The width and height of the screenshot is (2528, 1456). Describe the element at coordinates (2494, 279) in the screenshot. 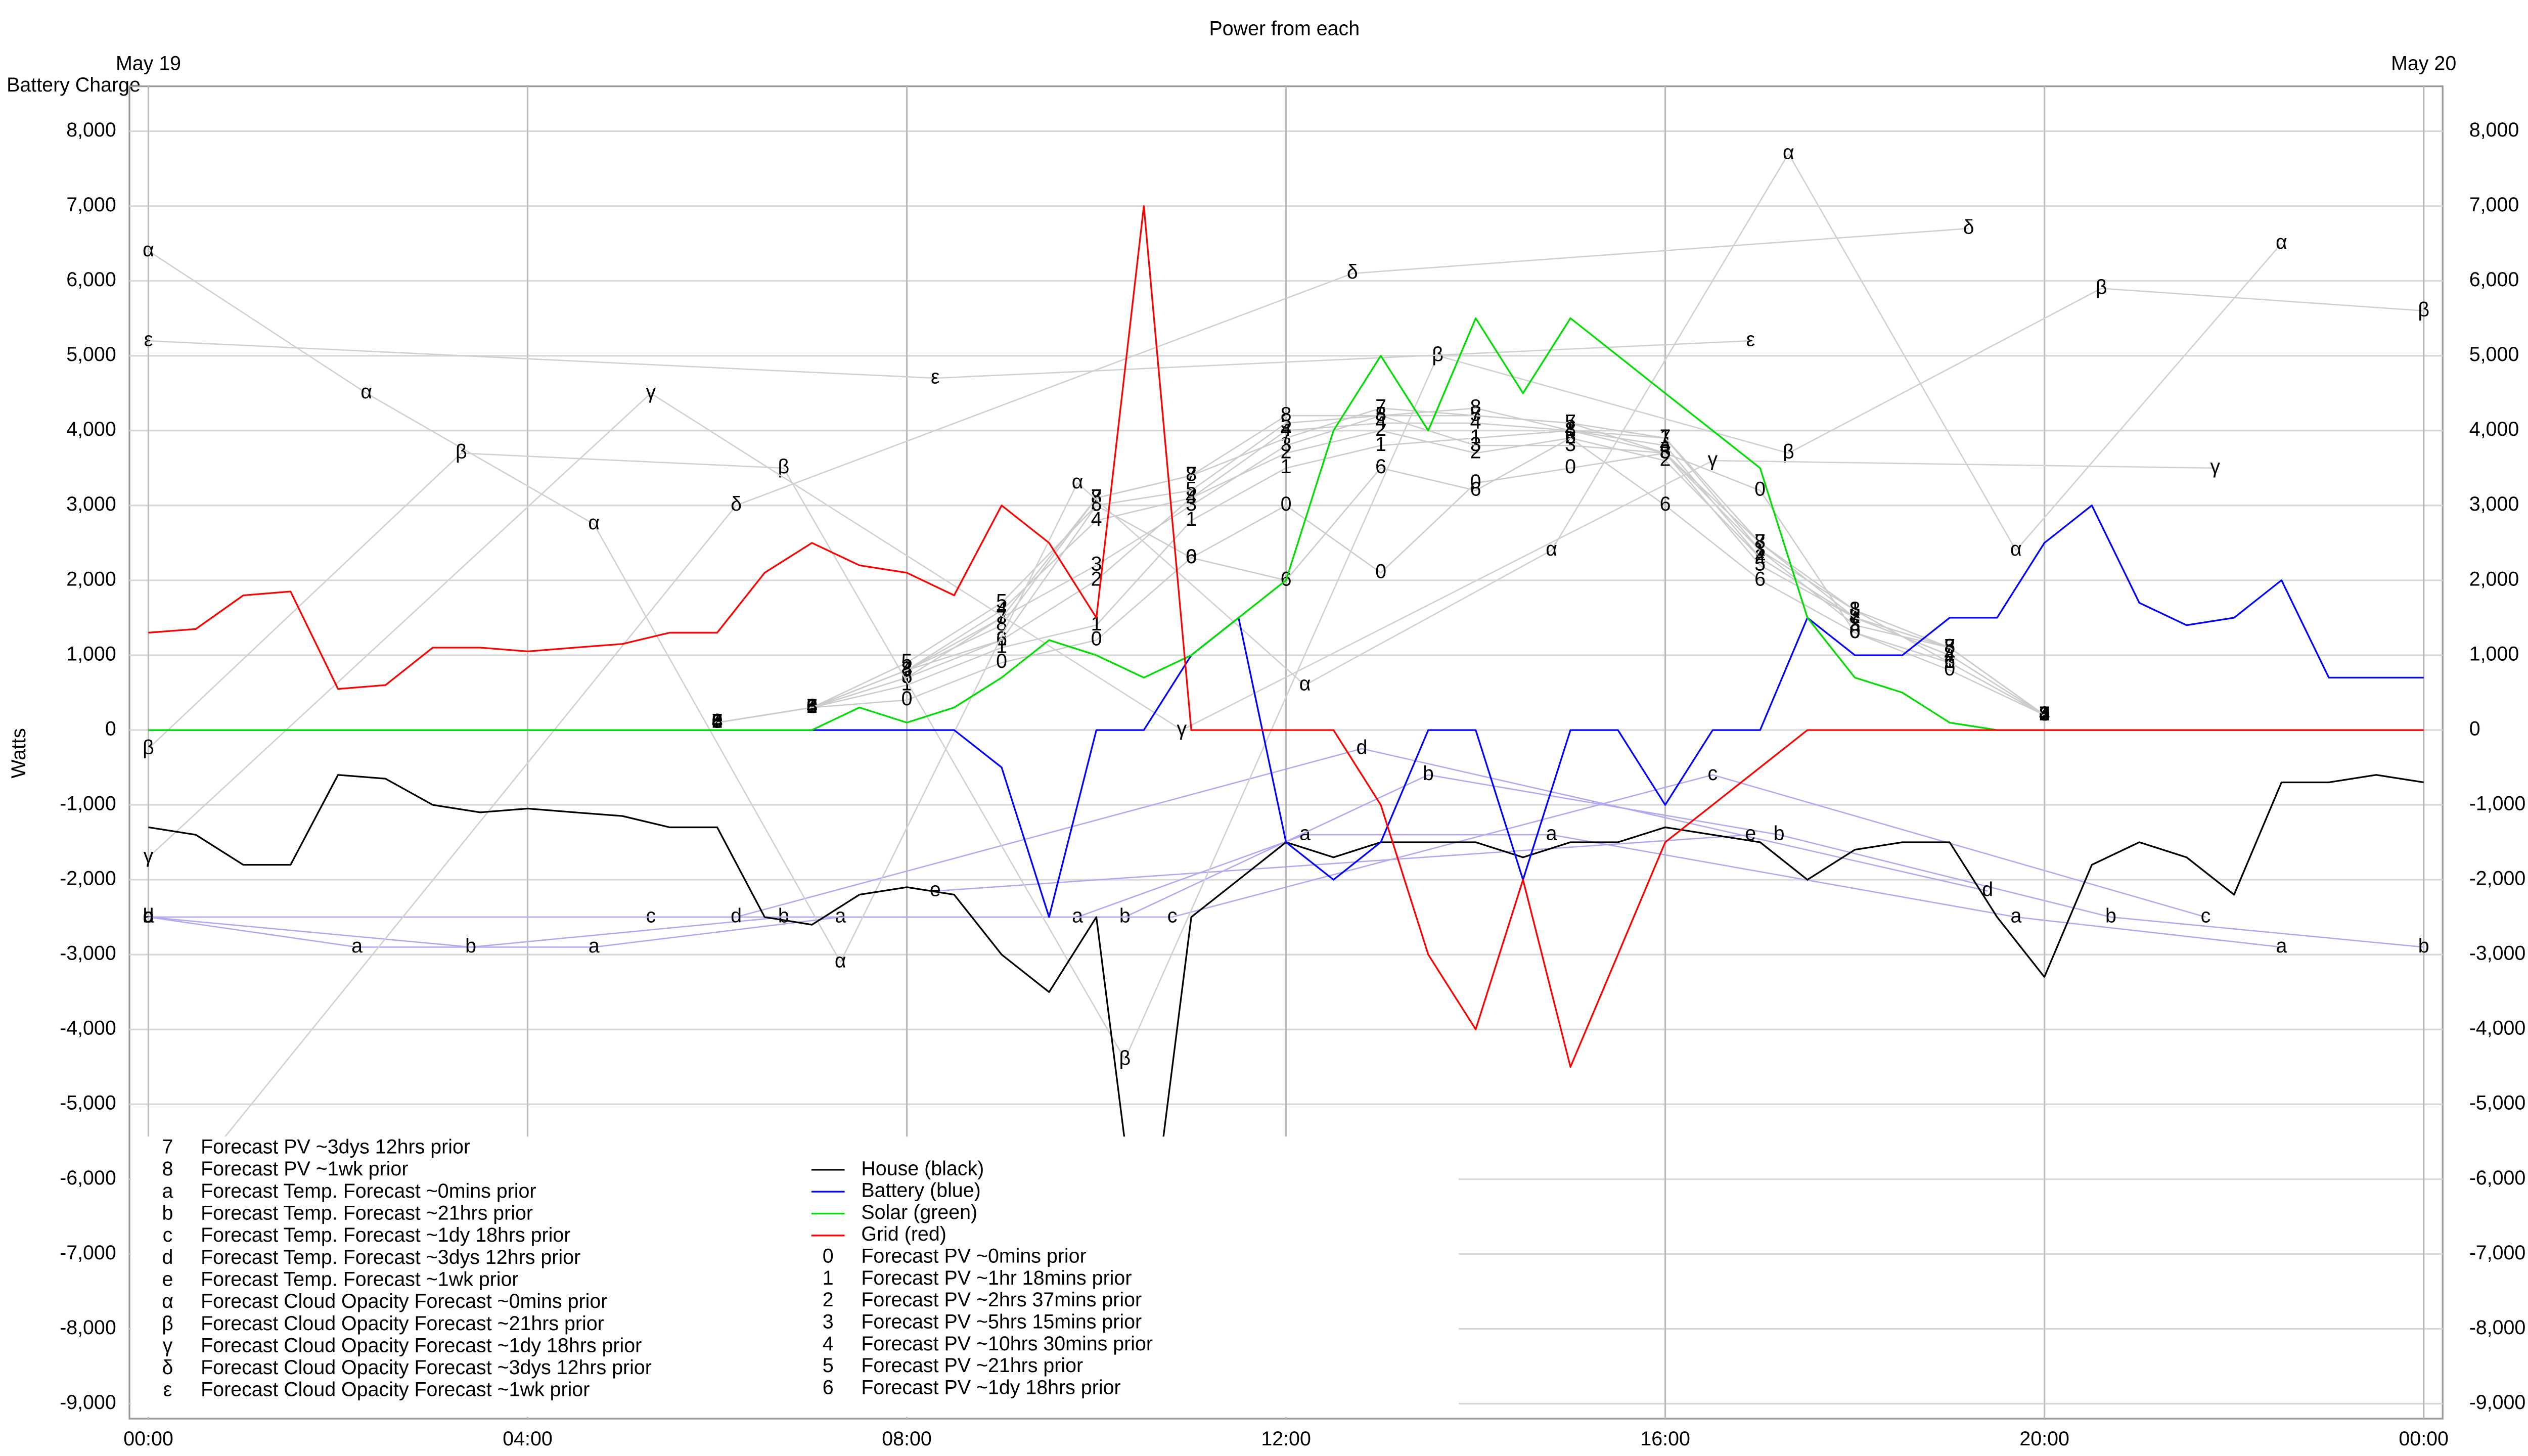

I see `y2-tick-label: 6,000` at that location.